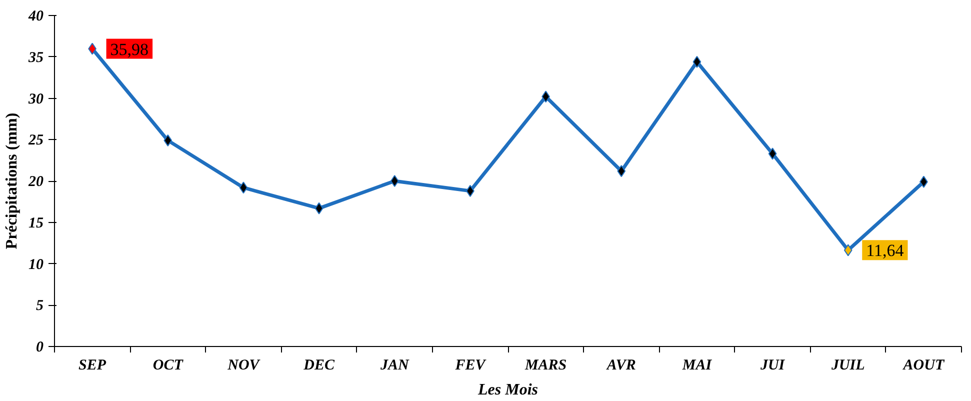 This screenshot has height=401, width=971. Describe the element at coordinates (885, 250) in the screenshot. I see `data-label: 11,64` at that location.